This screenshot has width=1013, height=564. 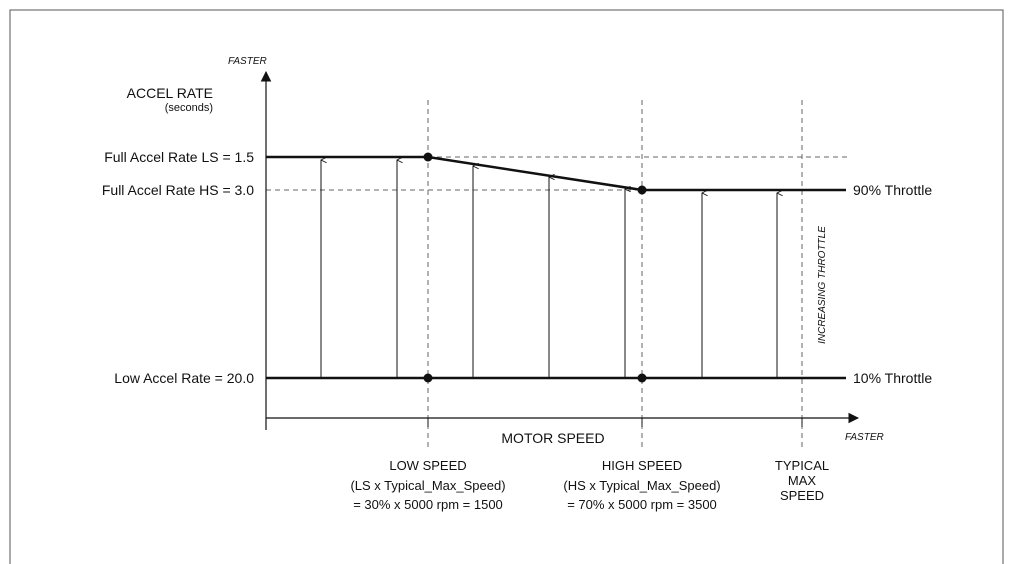 What do you see at coordinates (178, 190) in the screenshot?
I see `level-label-hs: Full Accel Rate HS = 3.0` at bounding box center [178, 190].